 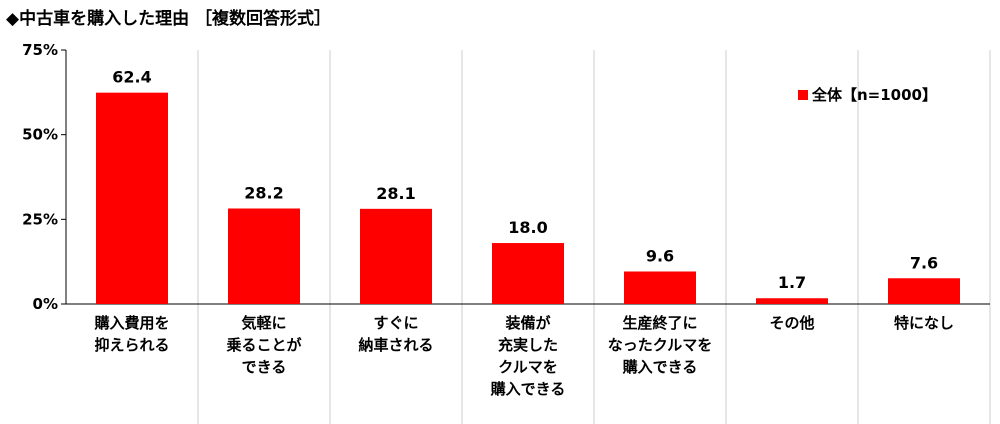 What do you see at coordinates (40, 50) in the screenshot?
I see `y-tick-label: 75%` at bounding box center [40, 50].